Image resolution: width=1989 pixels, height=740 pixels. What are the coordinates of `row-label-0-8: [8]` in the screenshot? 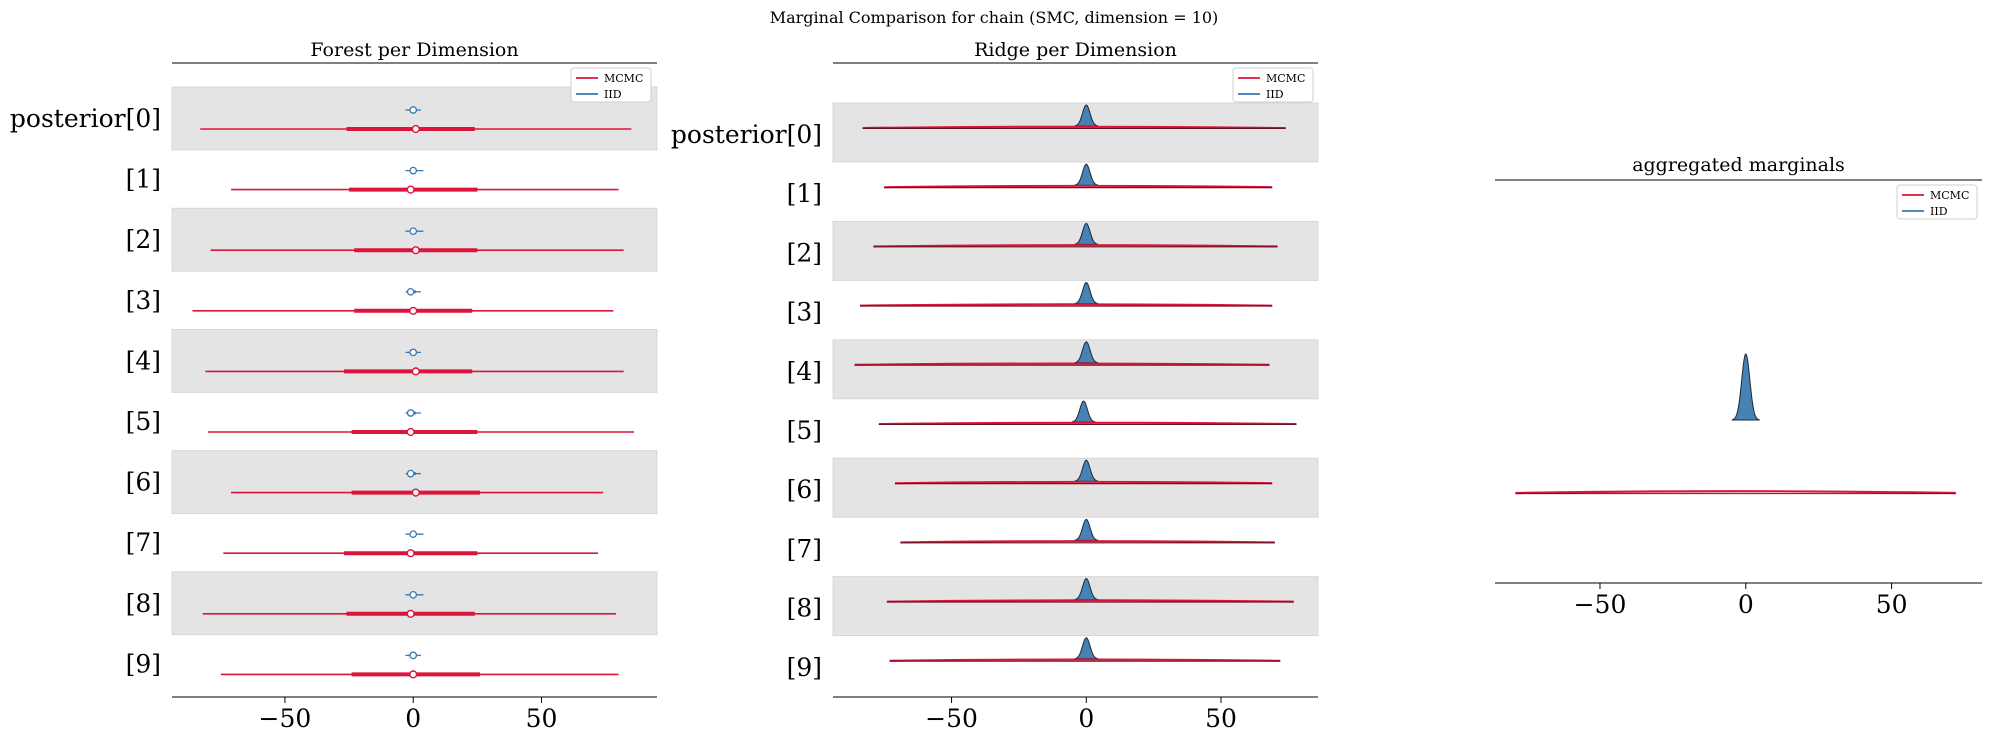 It's located at (143, 603).